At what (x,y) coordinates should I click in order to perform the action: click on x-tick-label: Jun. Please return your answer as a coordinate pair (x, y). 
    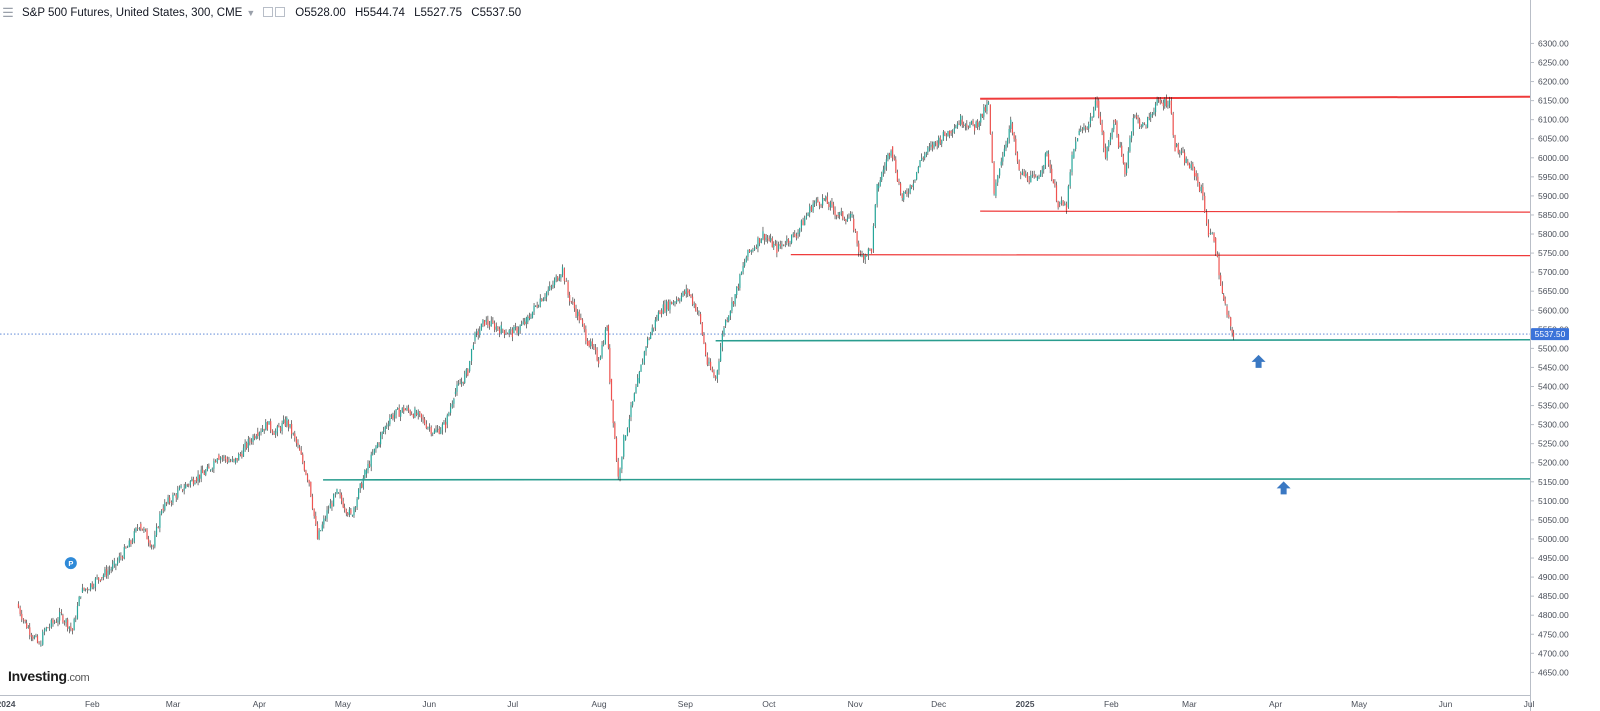
    Looking at the image, I should click on (429, 704).